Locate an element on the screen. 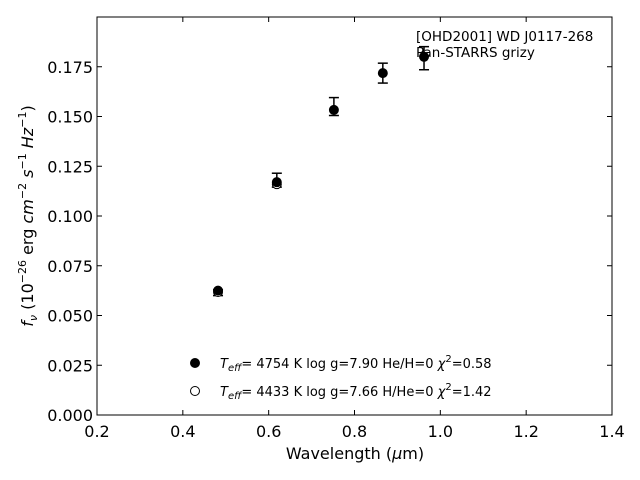 This screenshot has height=480, width=640. x-tick-label: 0.2 is located at coordinates (96, 431).